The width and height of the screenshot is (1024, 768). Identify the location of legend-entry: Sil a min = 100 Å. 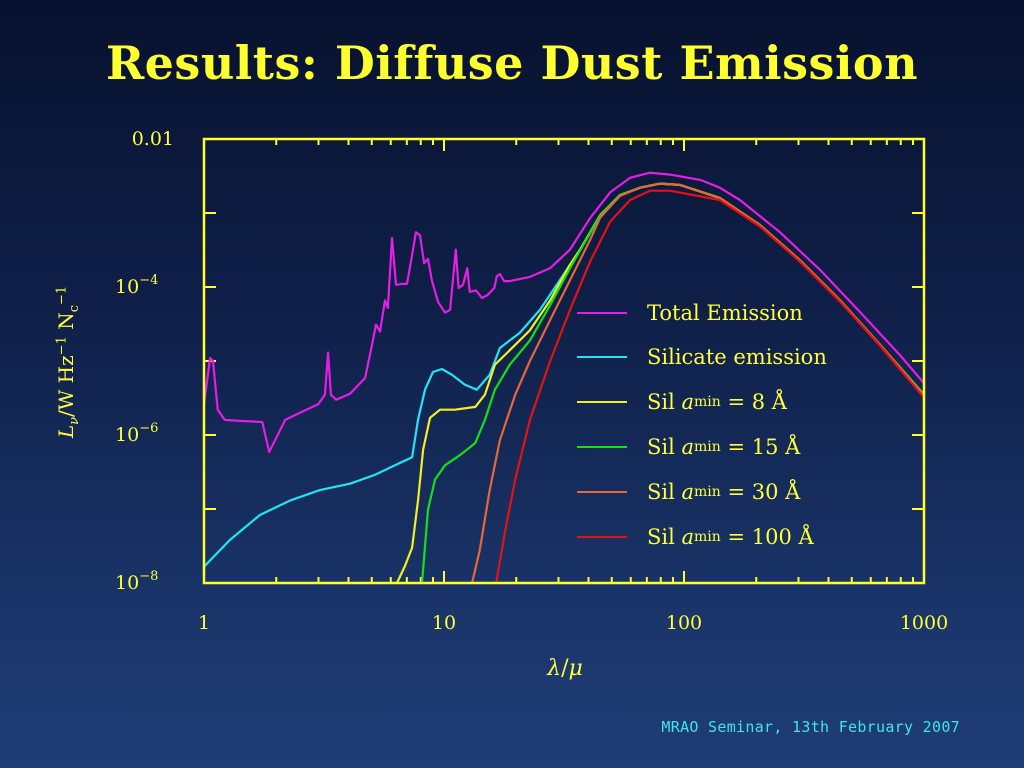
(695, 537).